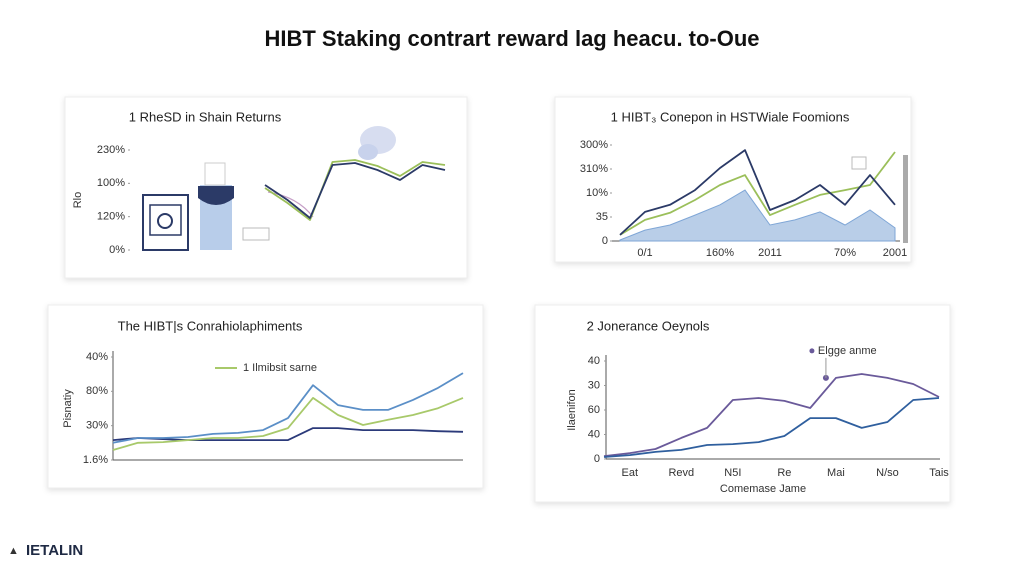 This screenshot has height=576, width=1024. Describe the element at coordinates (763, 489) in the screenshot. I see `x-axis-label: Comemase Jame` at that location.